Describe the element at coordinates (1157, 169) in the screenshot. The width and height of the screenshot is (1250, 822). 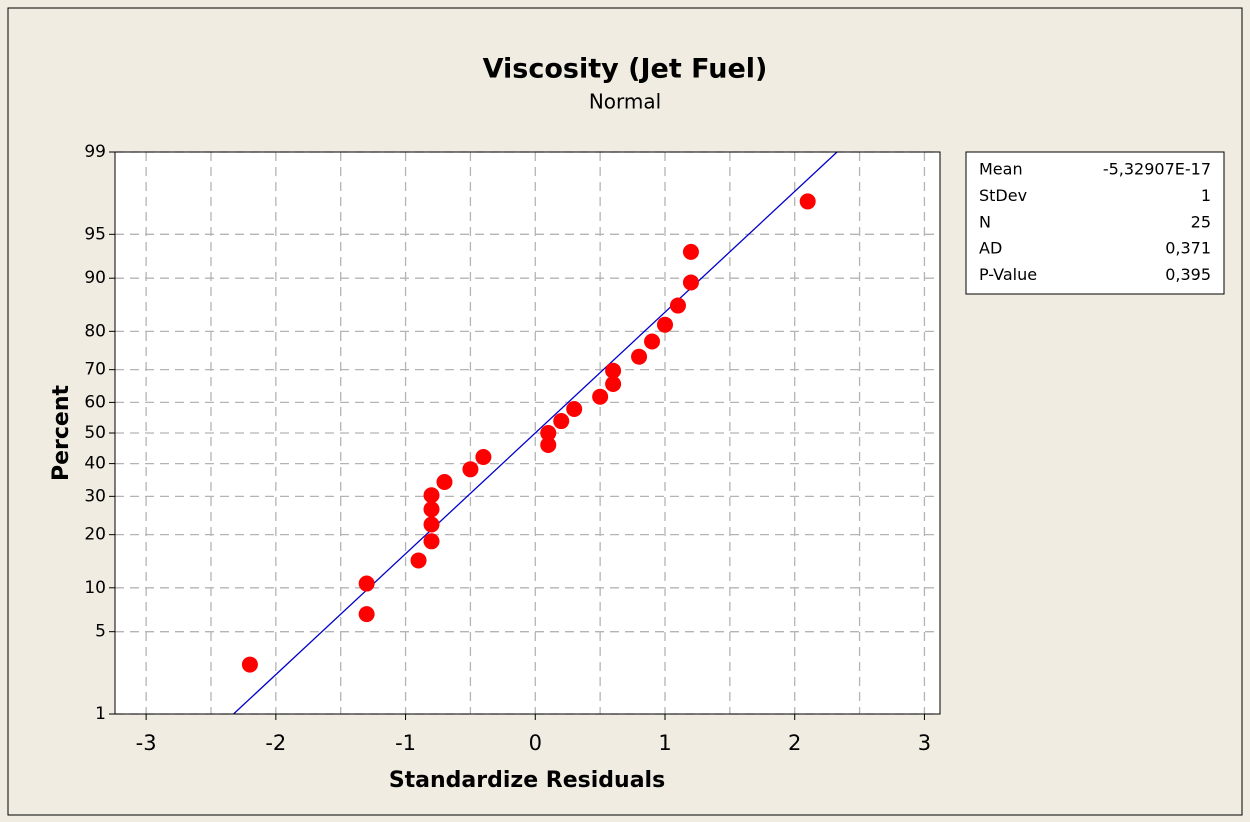
I see `stat-value: -5,32907E-17` at that location.